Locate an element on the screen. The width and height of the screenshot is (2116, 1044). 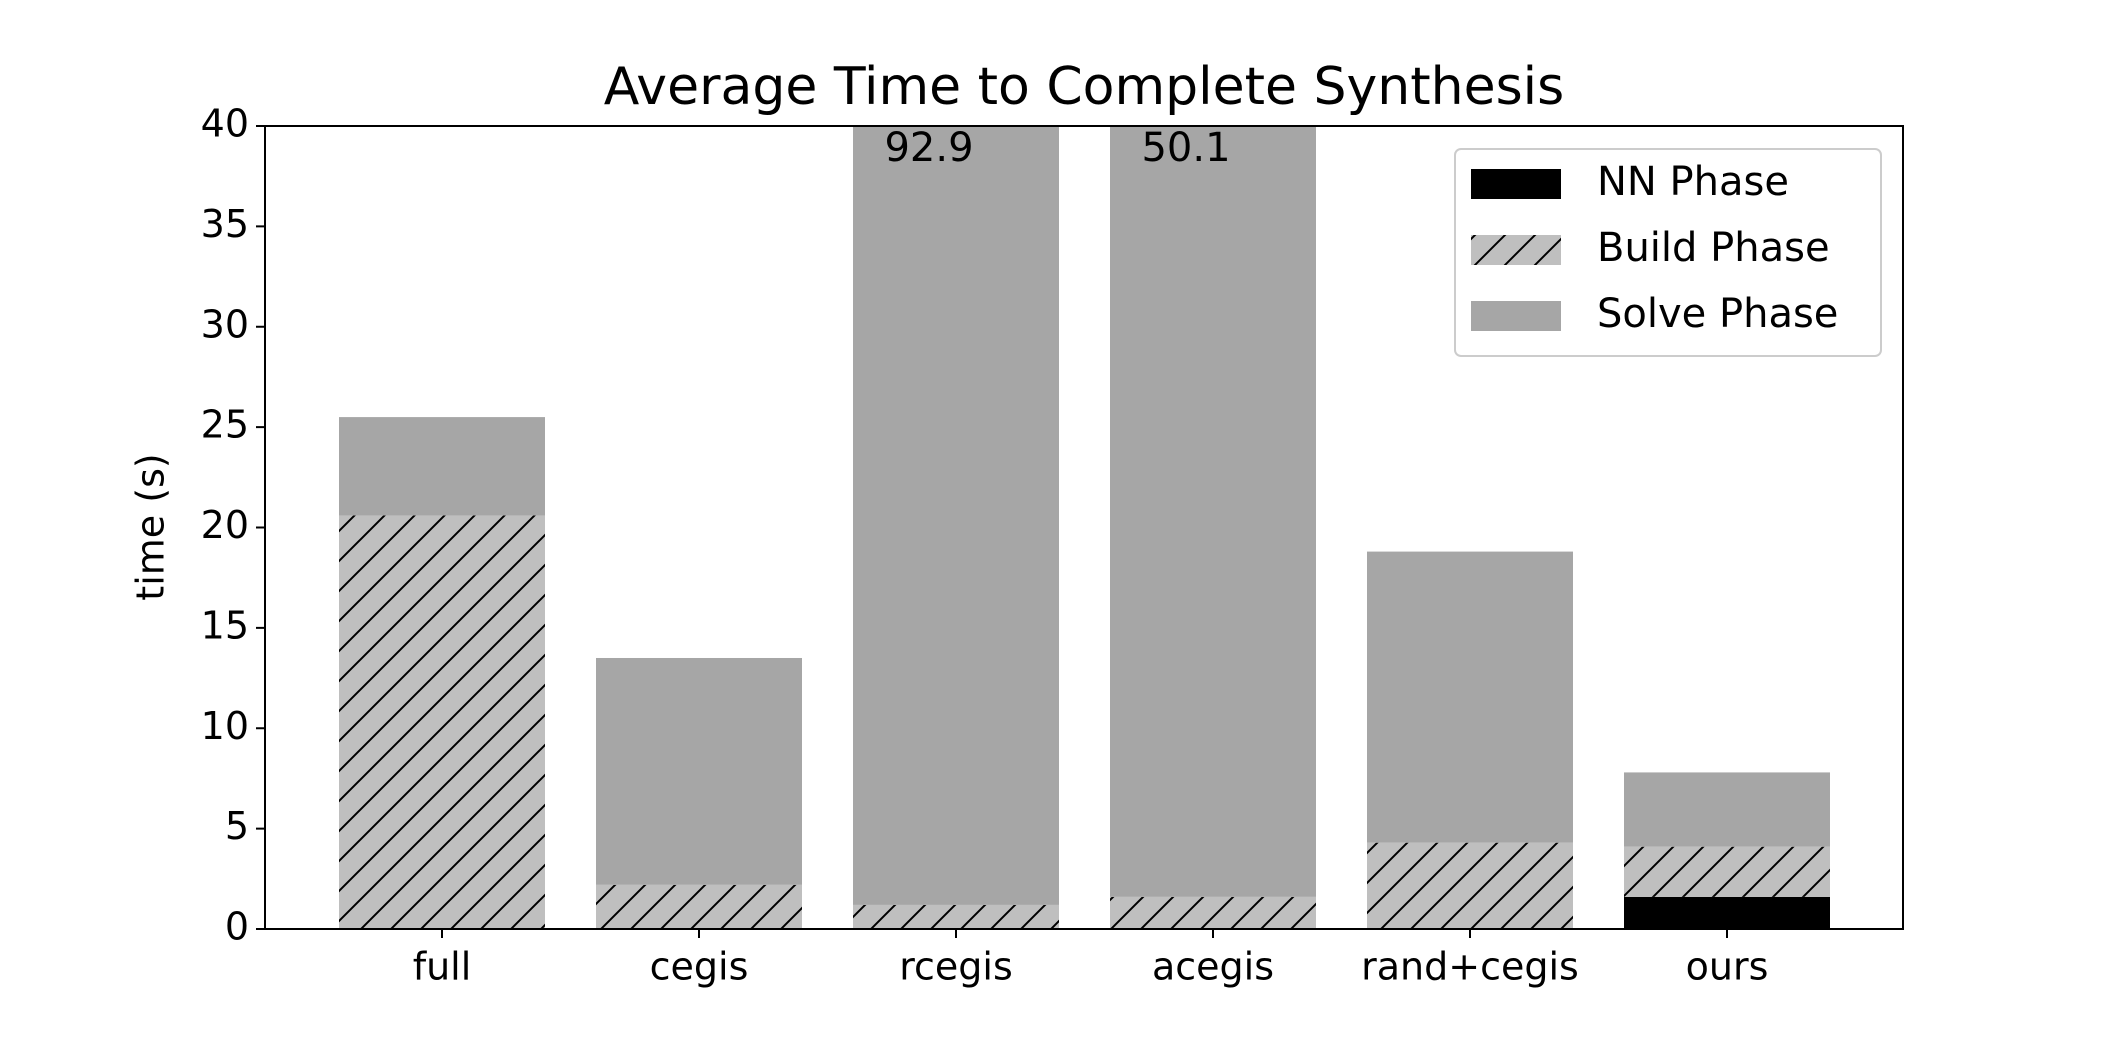
y-tick-label: 20 is located at coordinates (225, 525).